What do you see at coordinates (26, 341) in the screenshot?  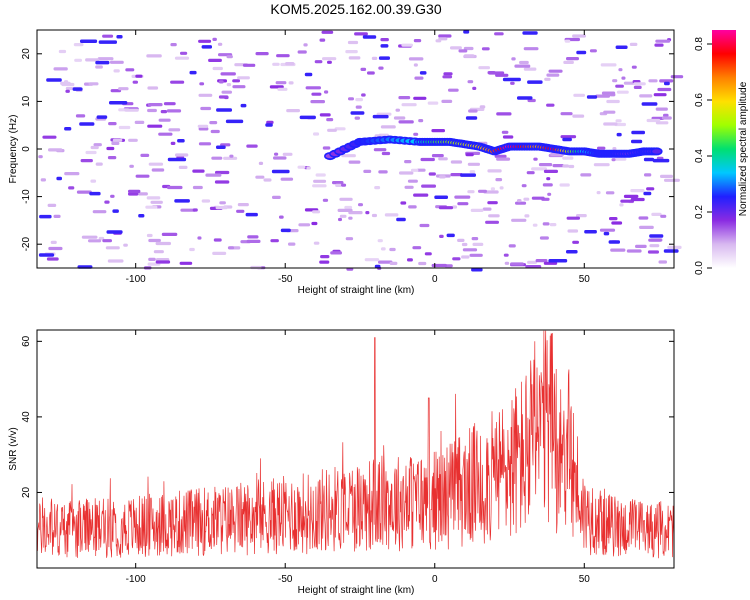 I see `y-tick-label: 60` at bounding box center [26, 341].